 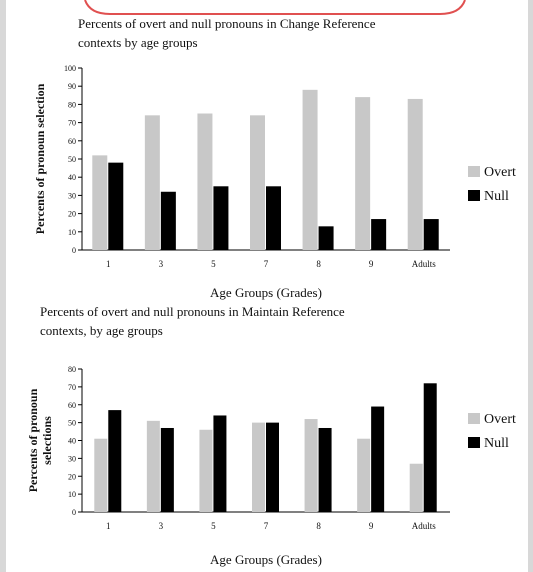 I want to click on y-axis-label: Percents of pronoun selection, so click(x=40, y=158).